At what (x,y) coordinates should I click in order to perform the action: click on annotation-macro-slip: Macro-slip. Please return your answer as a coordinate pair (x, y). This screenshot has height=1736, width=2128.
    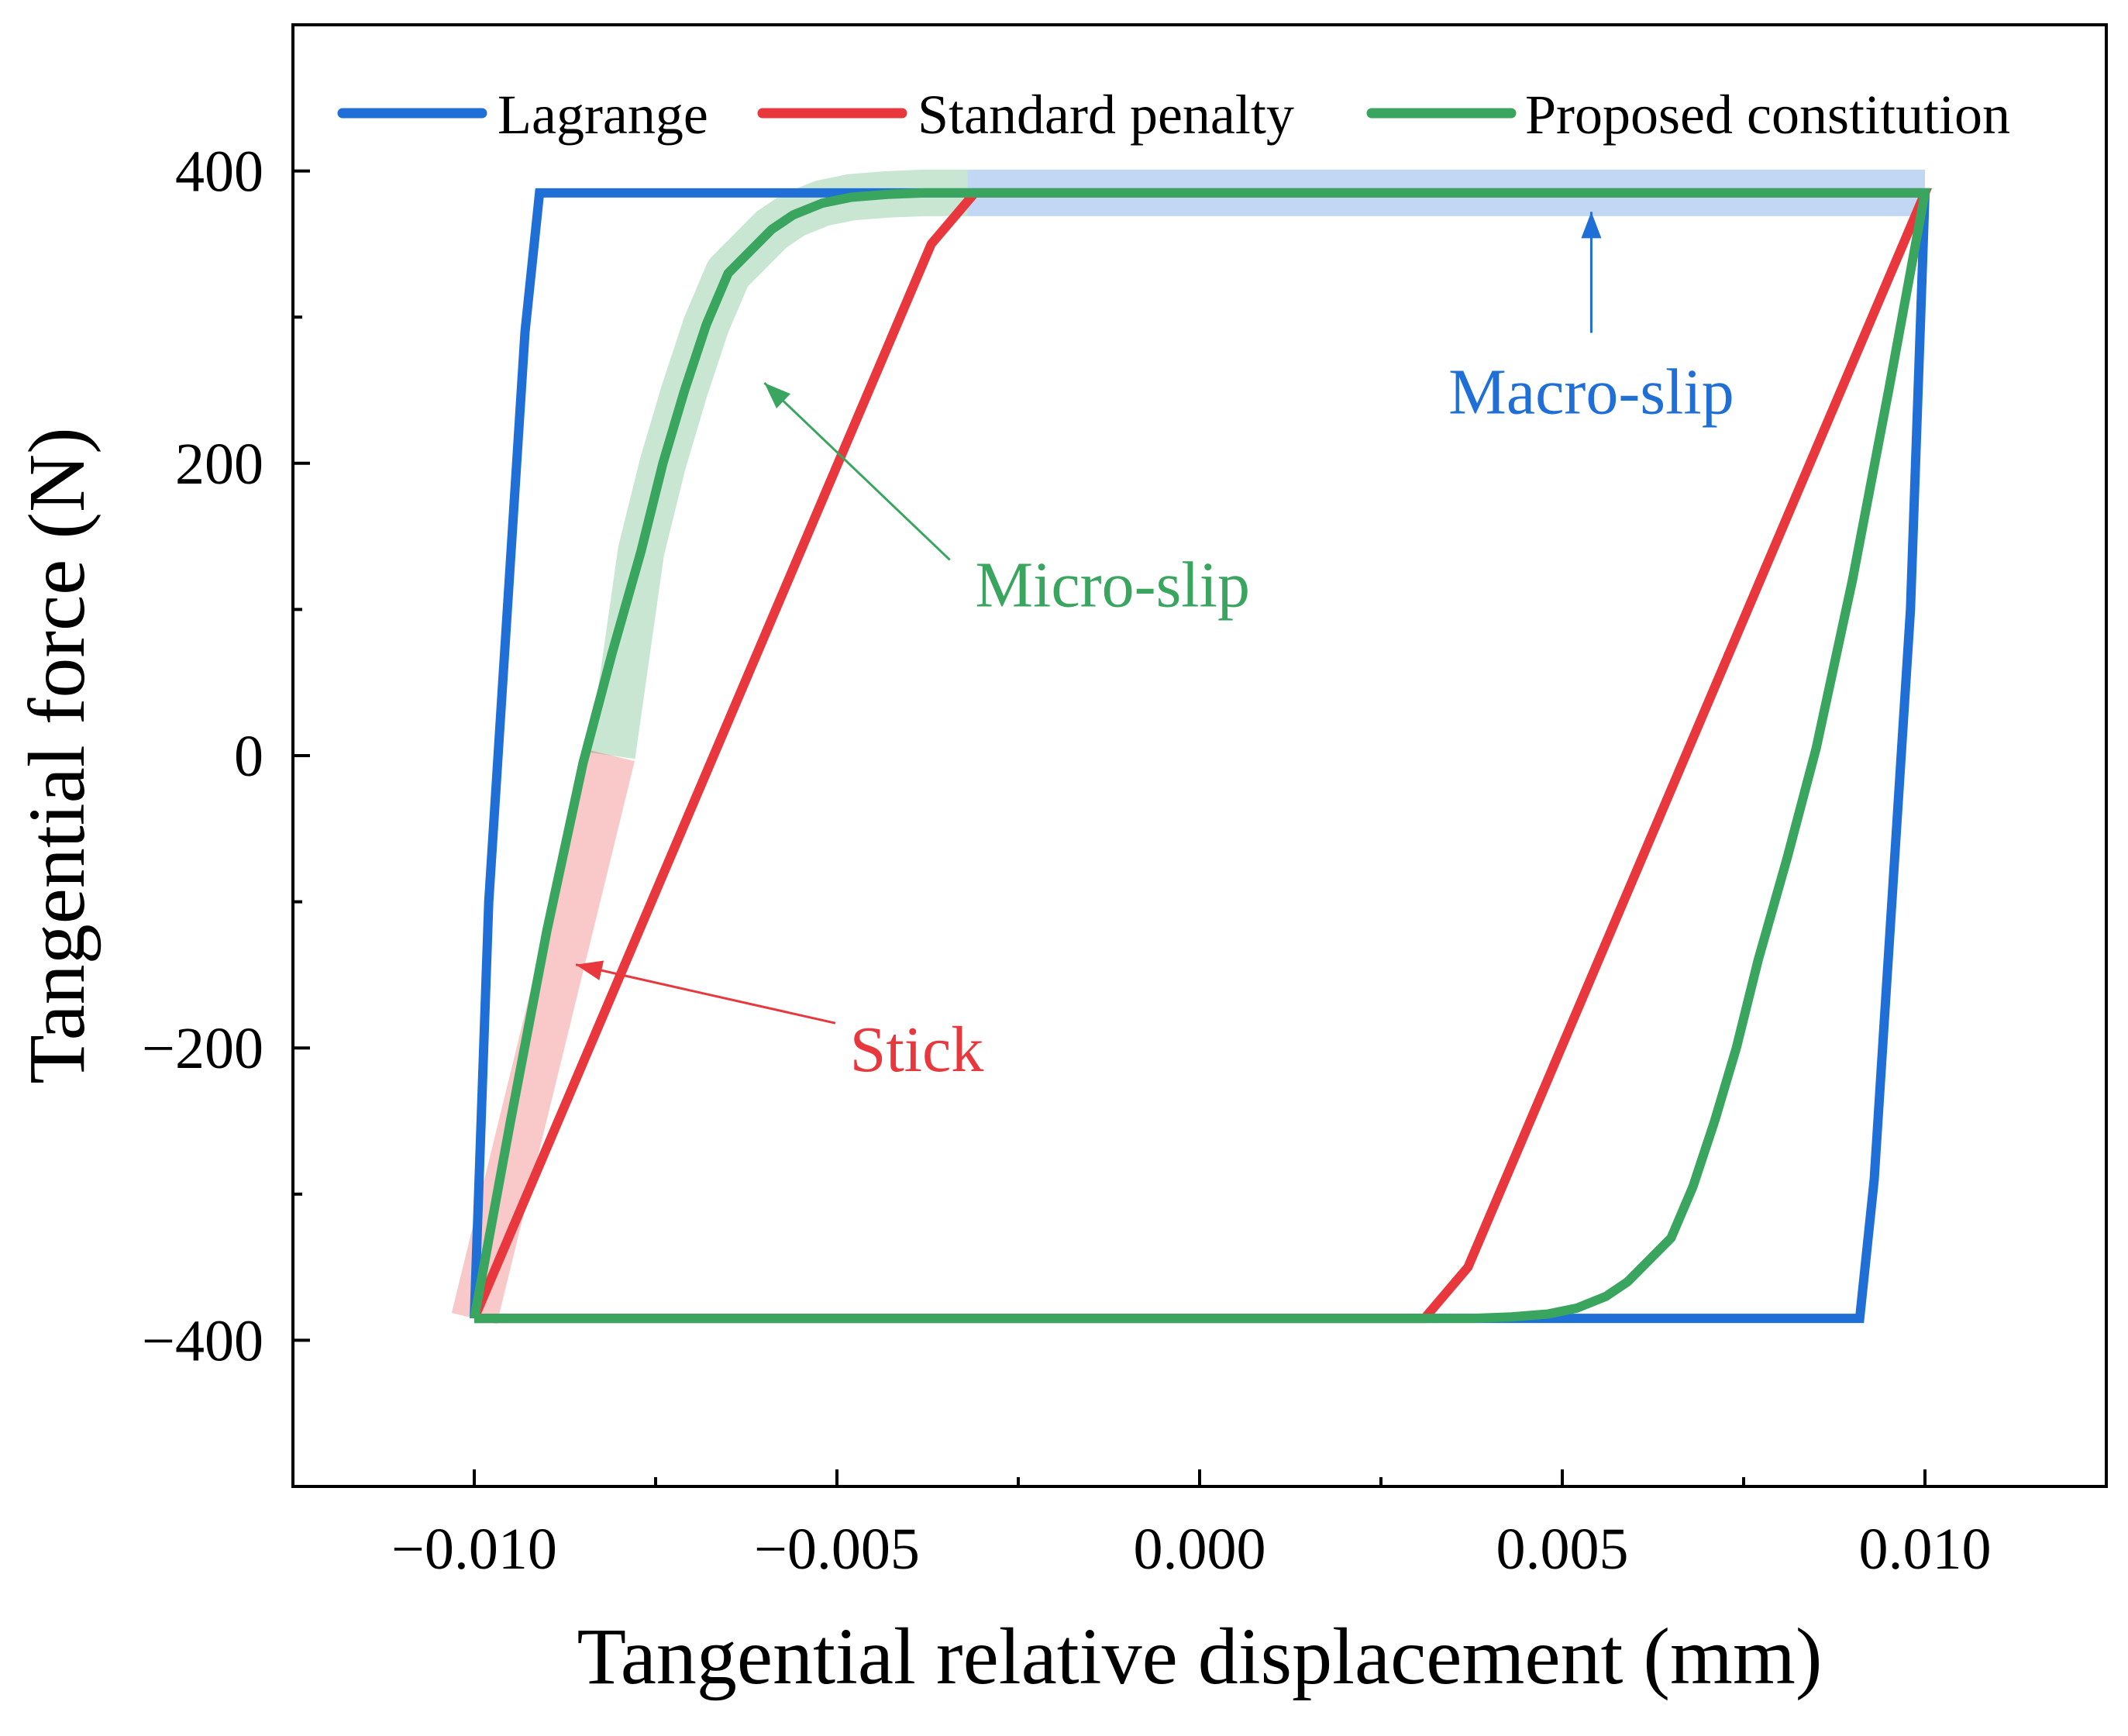
    Looking at the image, I should click on (1591, 392).